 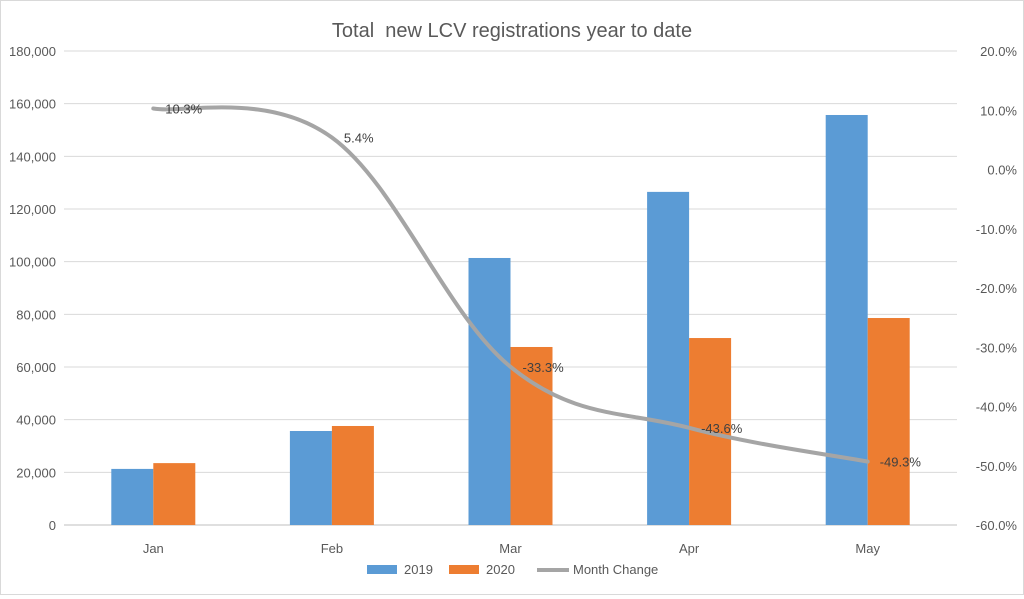 What do you see at coordinates (464, 569) in the screenshot?
I see `legend-swatch-2020` at bounding box center [464, 569].